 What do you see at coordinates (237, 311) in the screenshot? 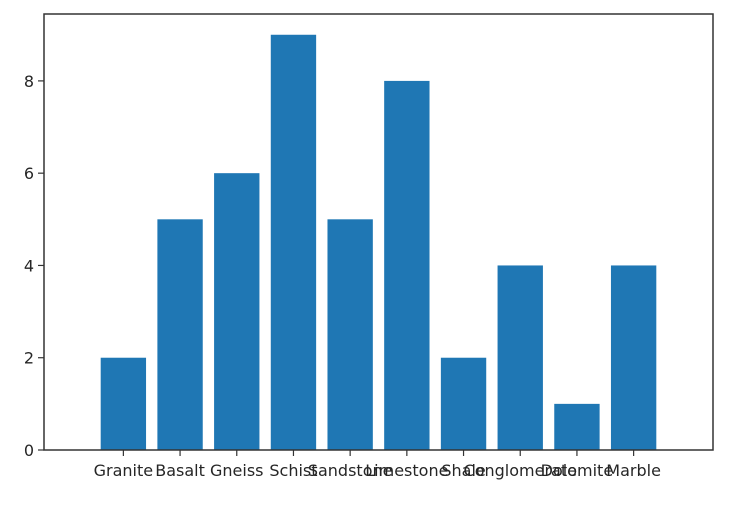
I see `bar-gneiss` at bounding box center [237, 311].